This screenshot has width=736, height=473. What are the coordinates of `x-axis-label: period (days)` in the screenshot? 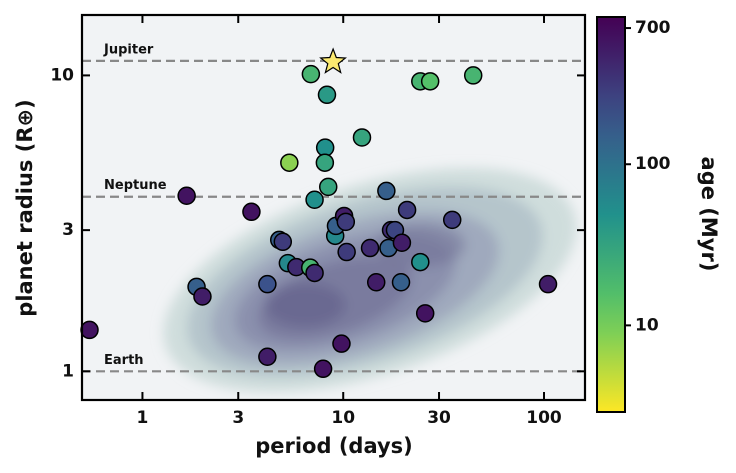 It's located at (334, 446).